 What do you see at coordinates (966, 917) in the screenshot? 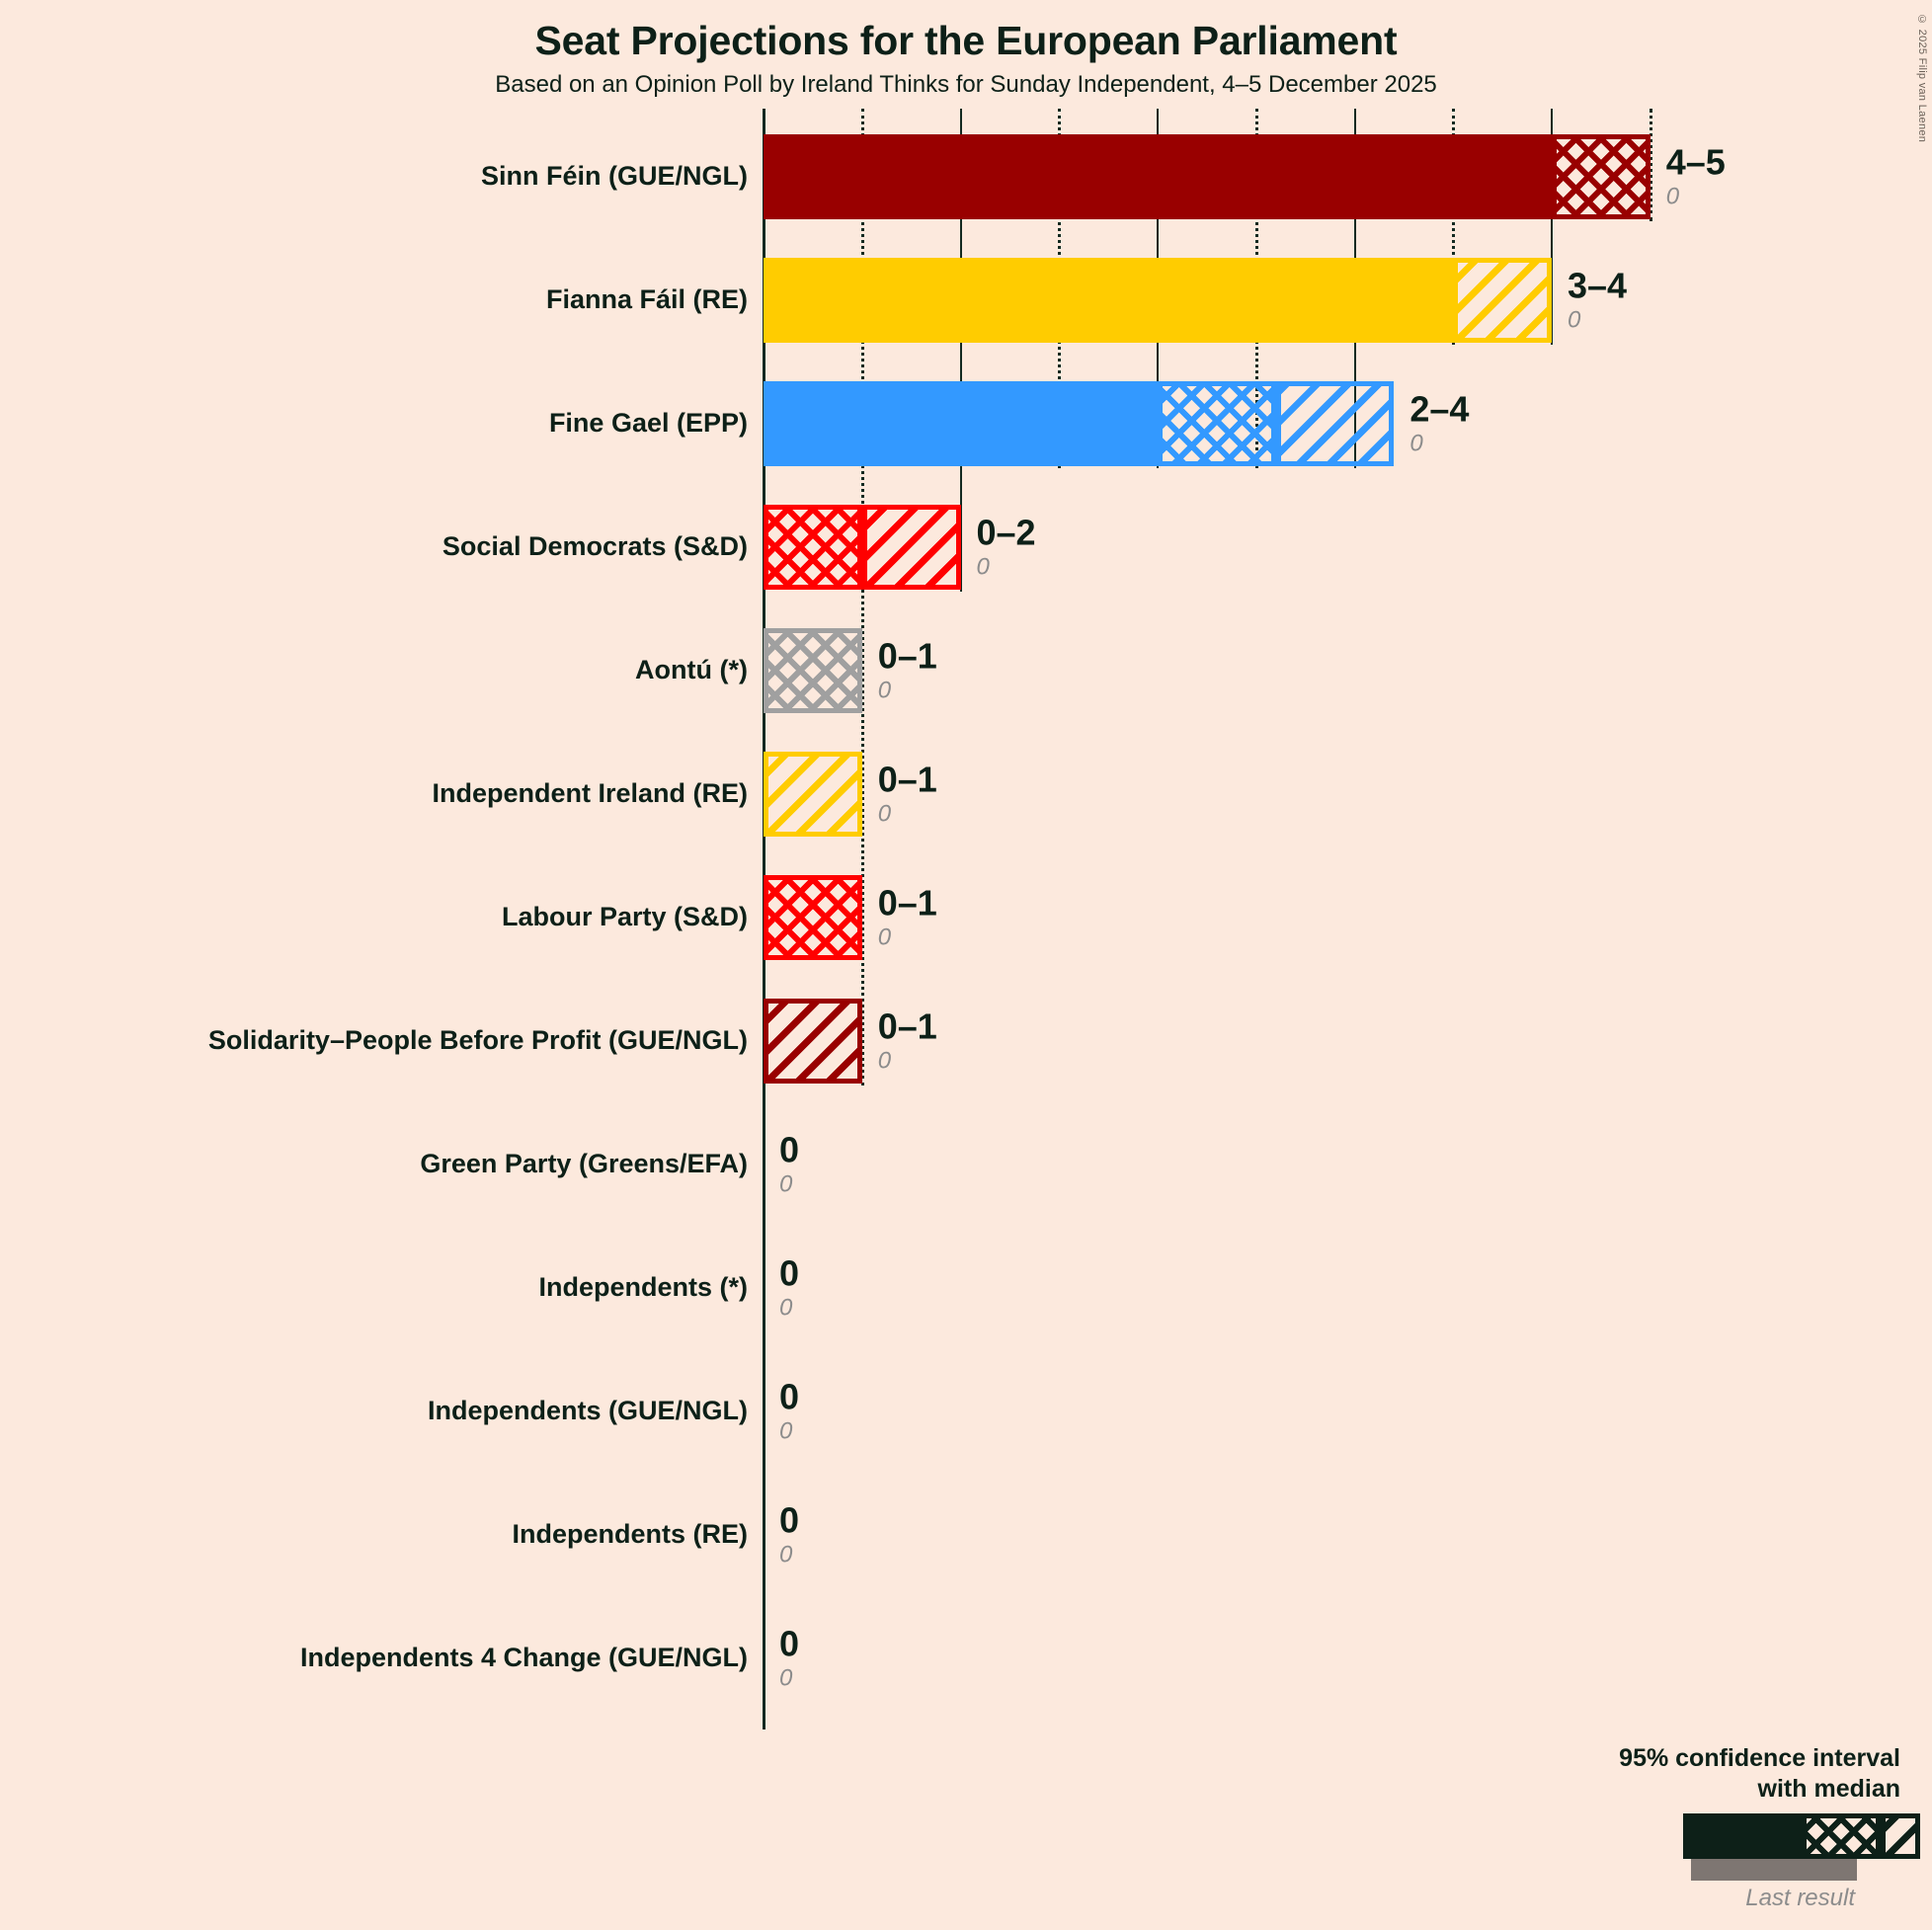
I see `chart-row: Labour Party (S&D) 0–1 0` at bounding box center [966, 917].